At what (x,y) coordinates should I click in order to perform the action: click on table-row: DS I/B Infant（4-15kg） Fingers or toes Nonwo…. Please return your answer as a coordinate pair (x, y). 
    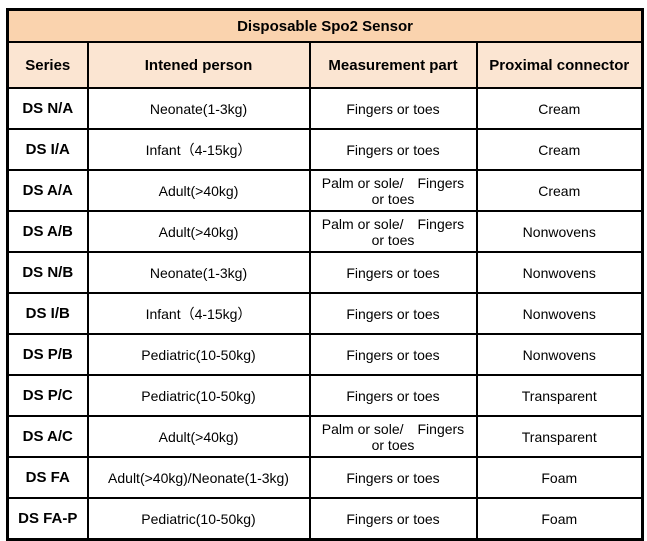
    Looking at the image, I should click on (325, 313).